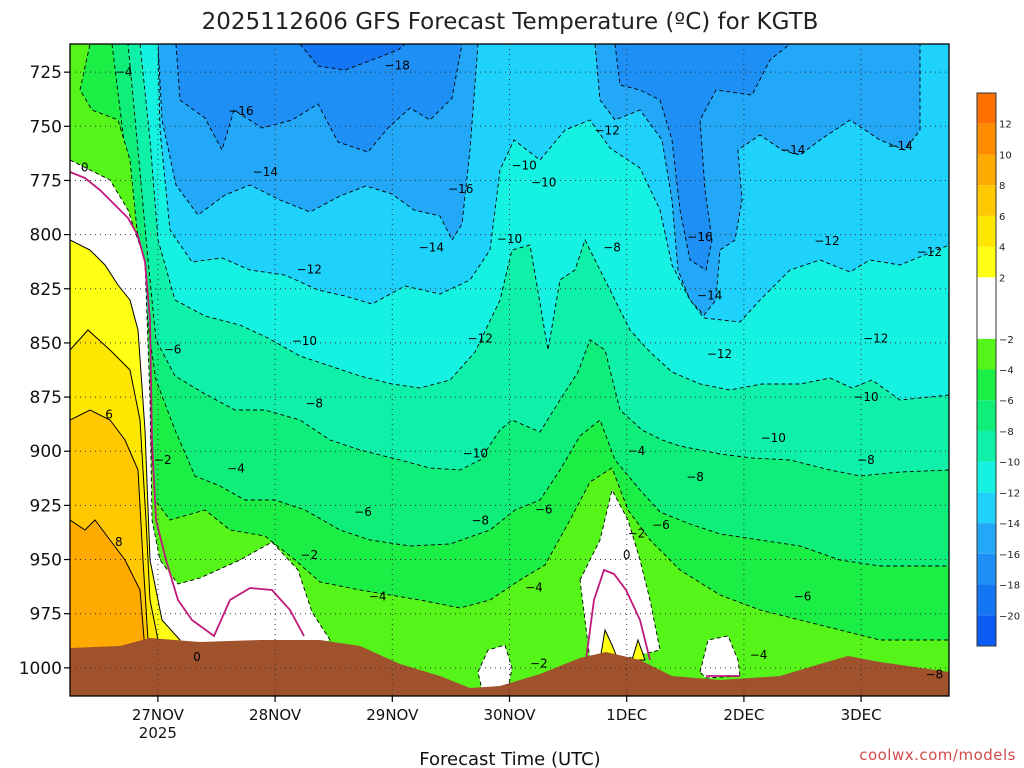  I want to click on x-tick-label: 2DEC, so click(743, 715).